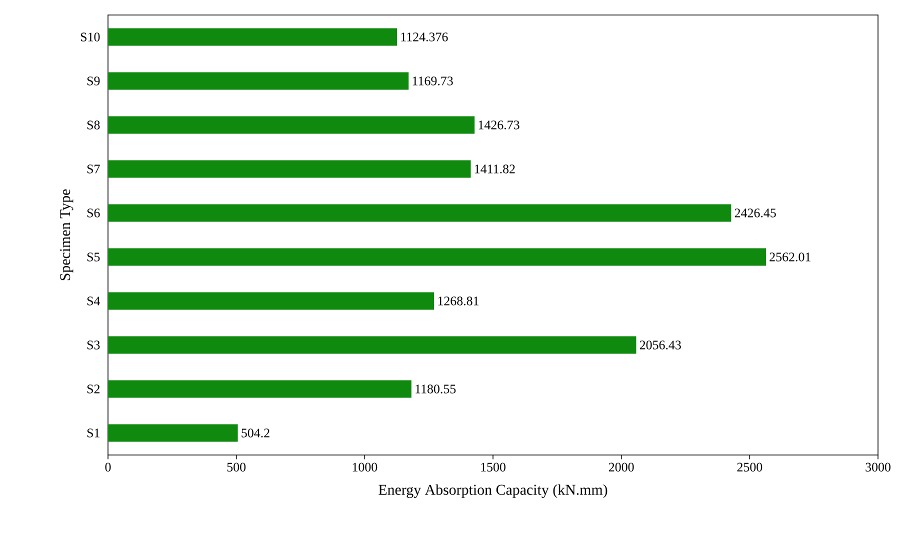 Image resolution: width=902 pixels, height=550 pixels. Describe the element at coordinates (878, 467) in the screenshot. I see `x-tick-label: 3000` at that location.